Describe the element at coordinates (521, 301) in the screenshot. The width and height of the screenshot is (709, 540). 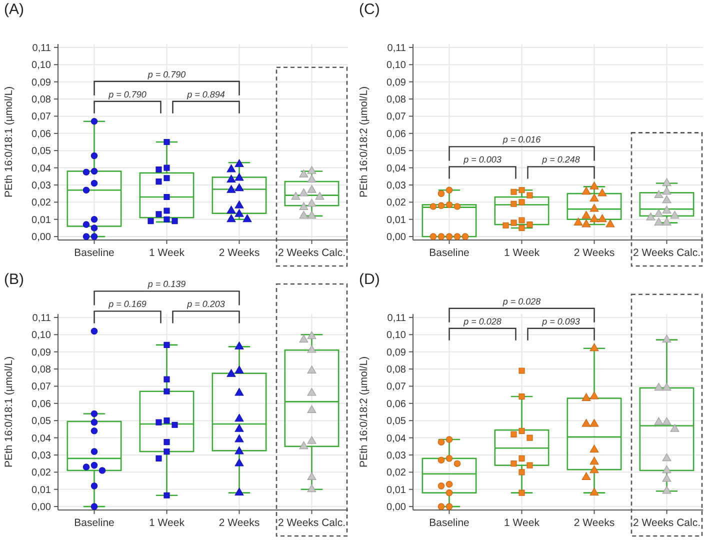
I see `text: p = 0.028` at that location.